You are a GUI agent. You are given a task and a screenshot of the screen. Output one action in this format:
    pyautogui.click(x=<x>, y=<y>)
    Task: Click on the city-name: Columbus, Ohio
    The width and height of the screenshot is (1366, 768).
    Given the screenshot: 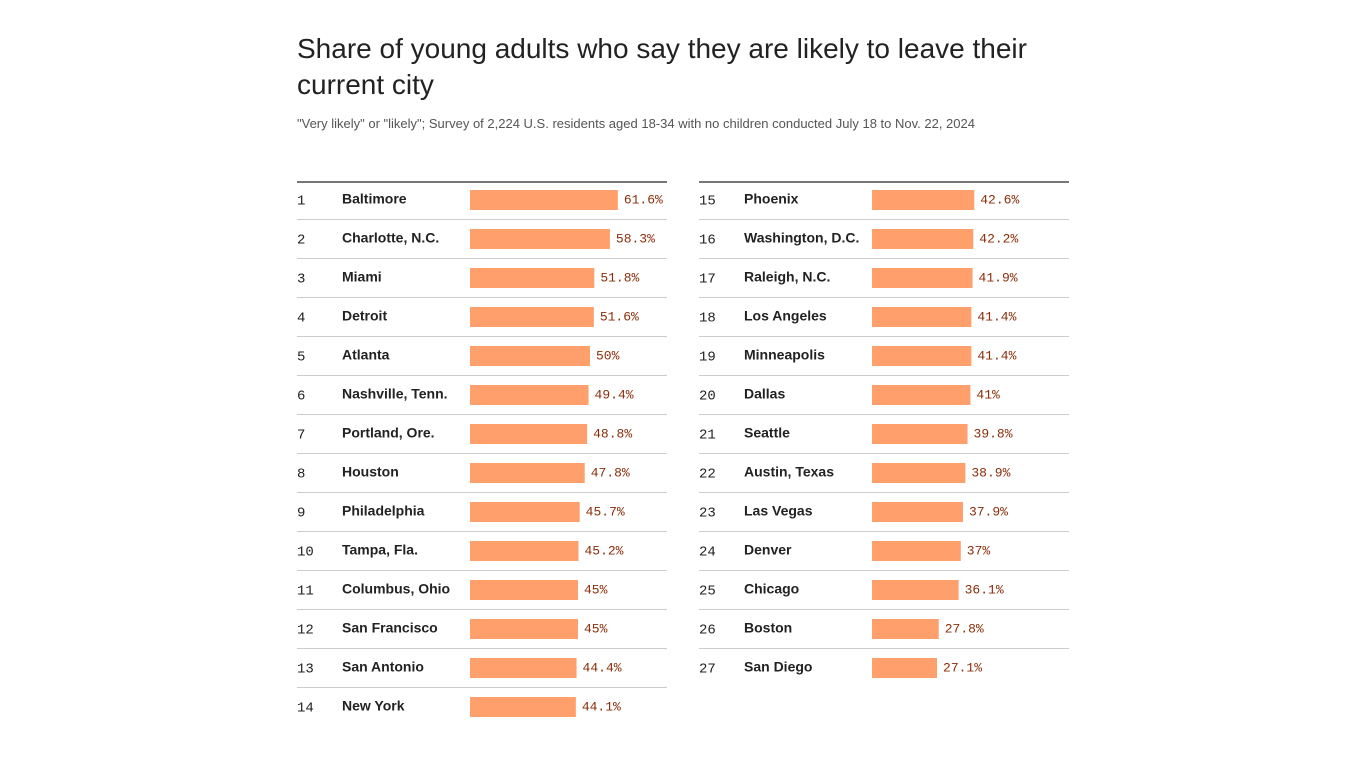 What is the action you would take?
    pyautogui.click(x=396, y=589)
    